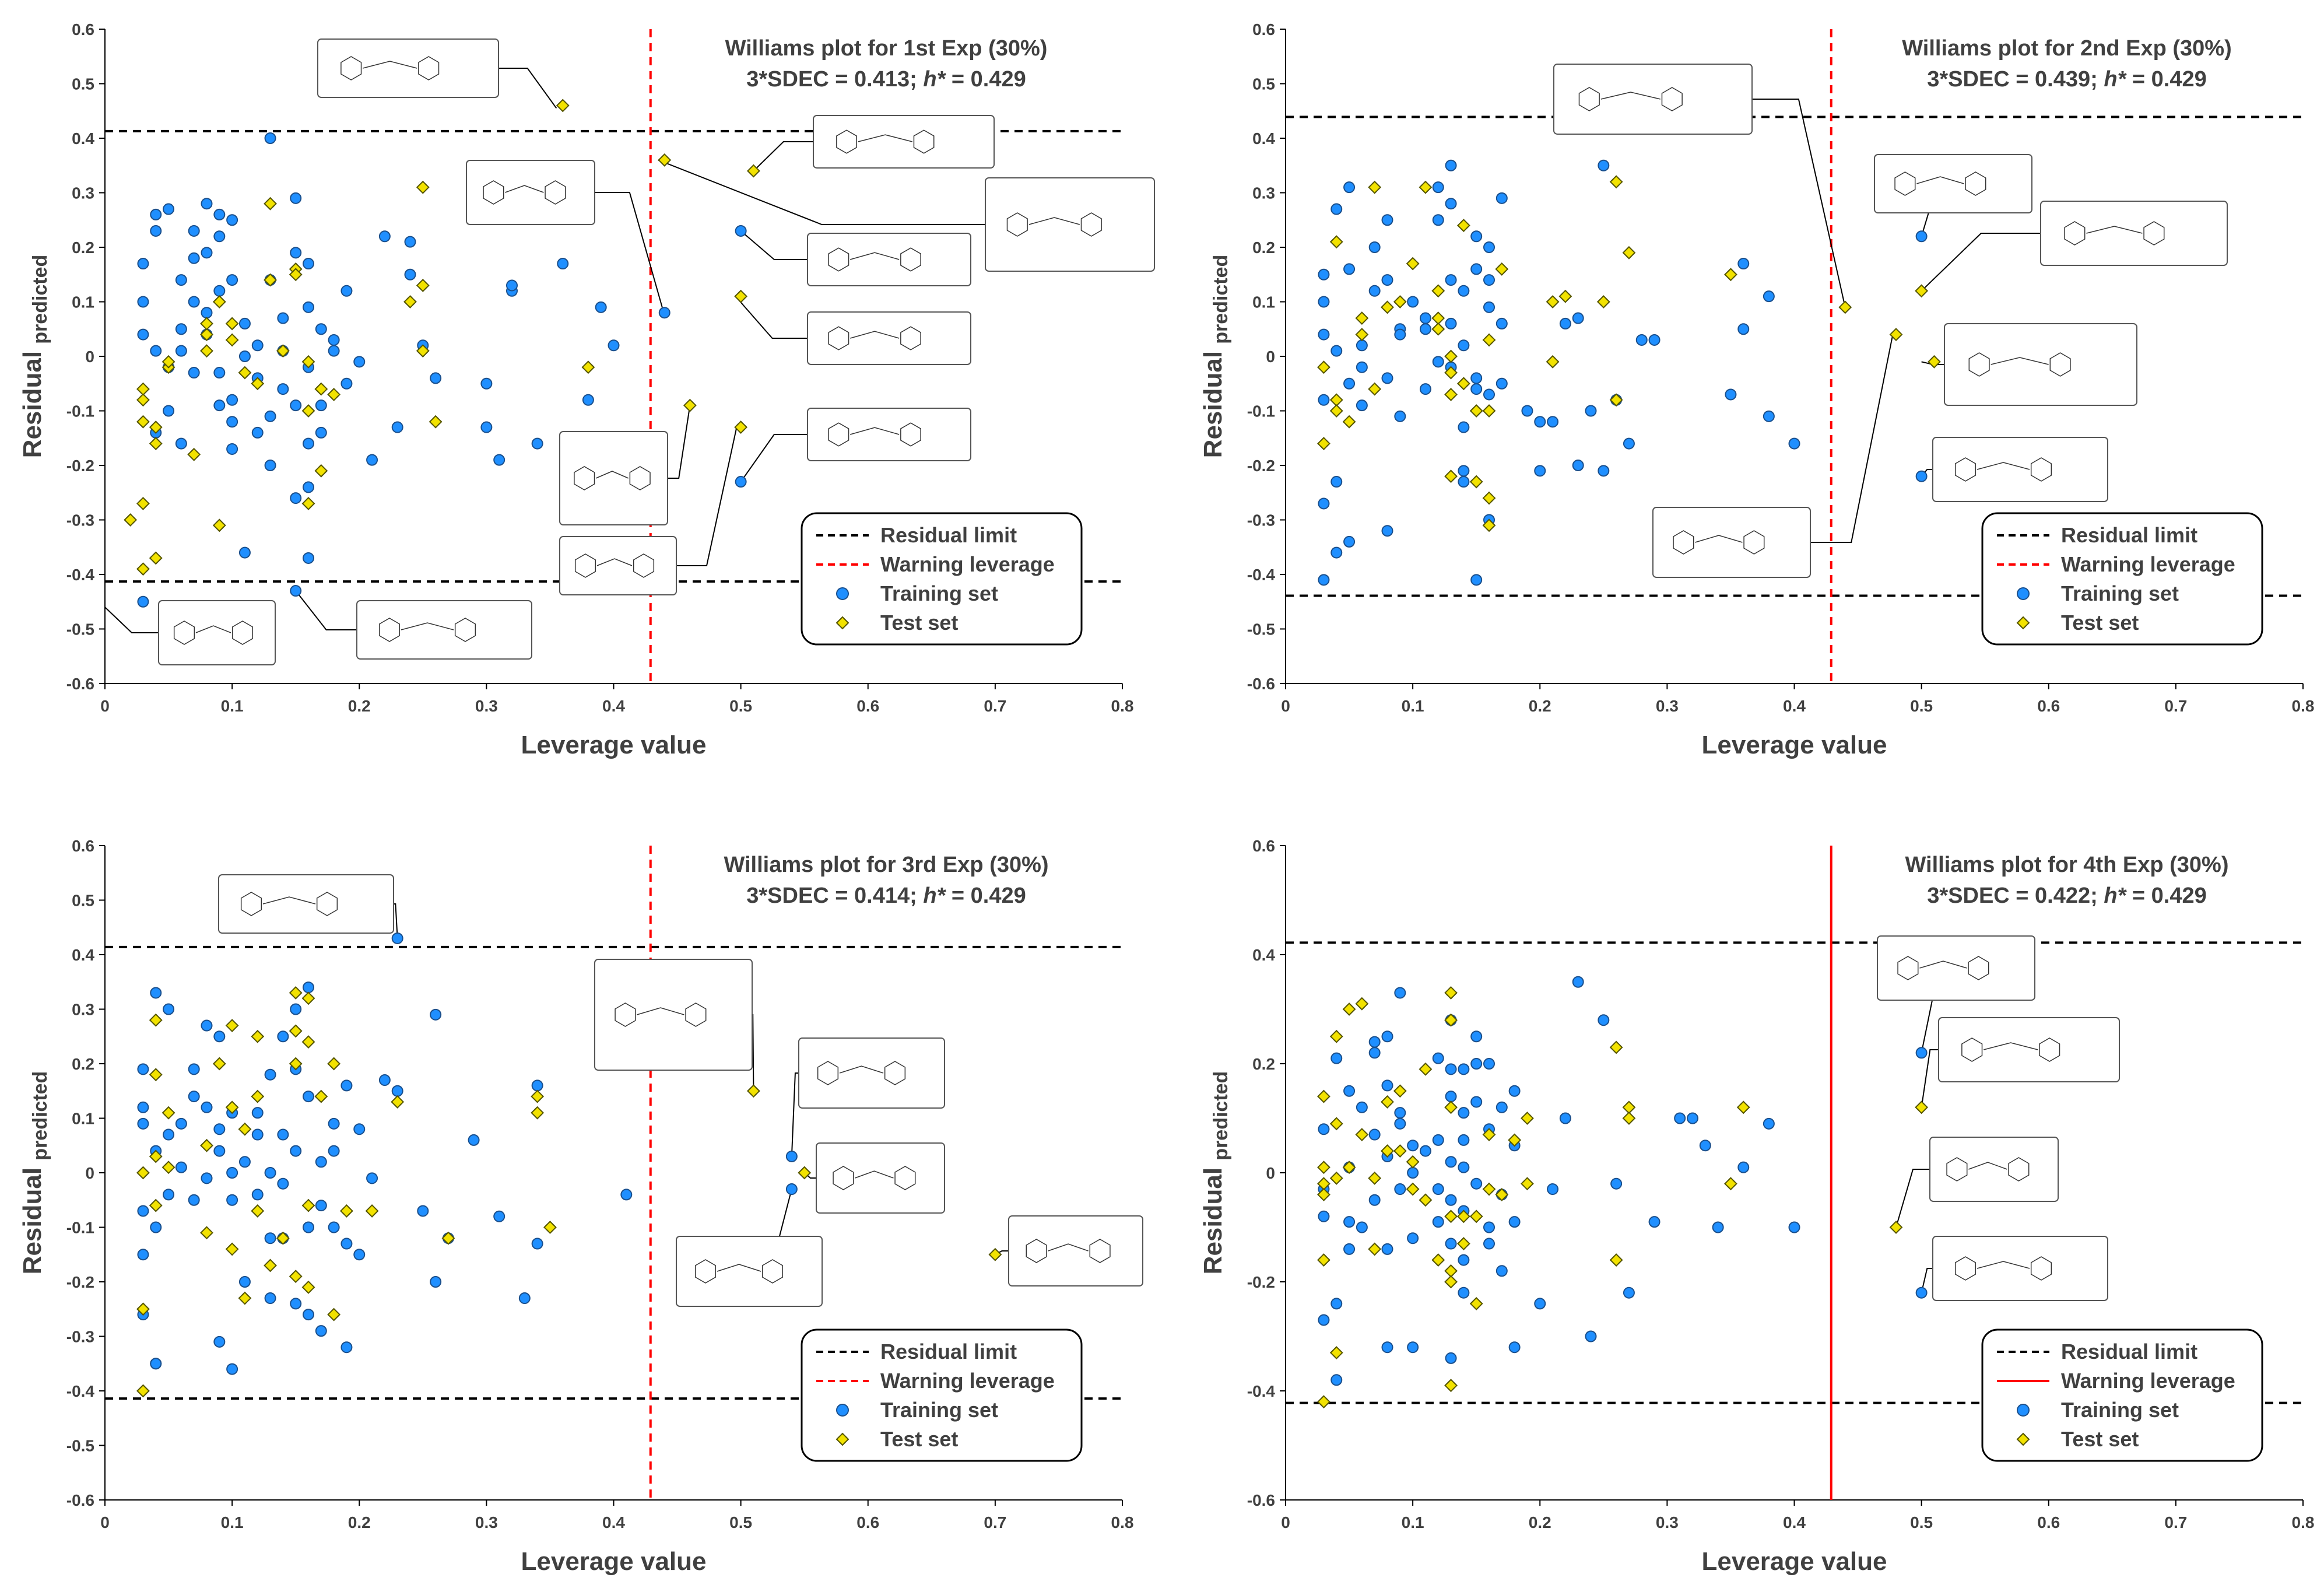 This screenshot has width=2324, height=1595. What do you see at coordinates (774, 245) in the screenshot?
I see `callout-leader-line` at bounding box center [774, 245].